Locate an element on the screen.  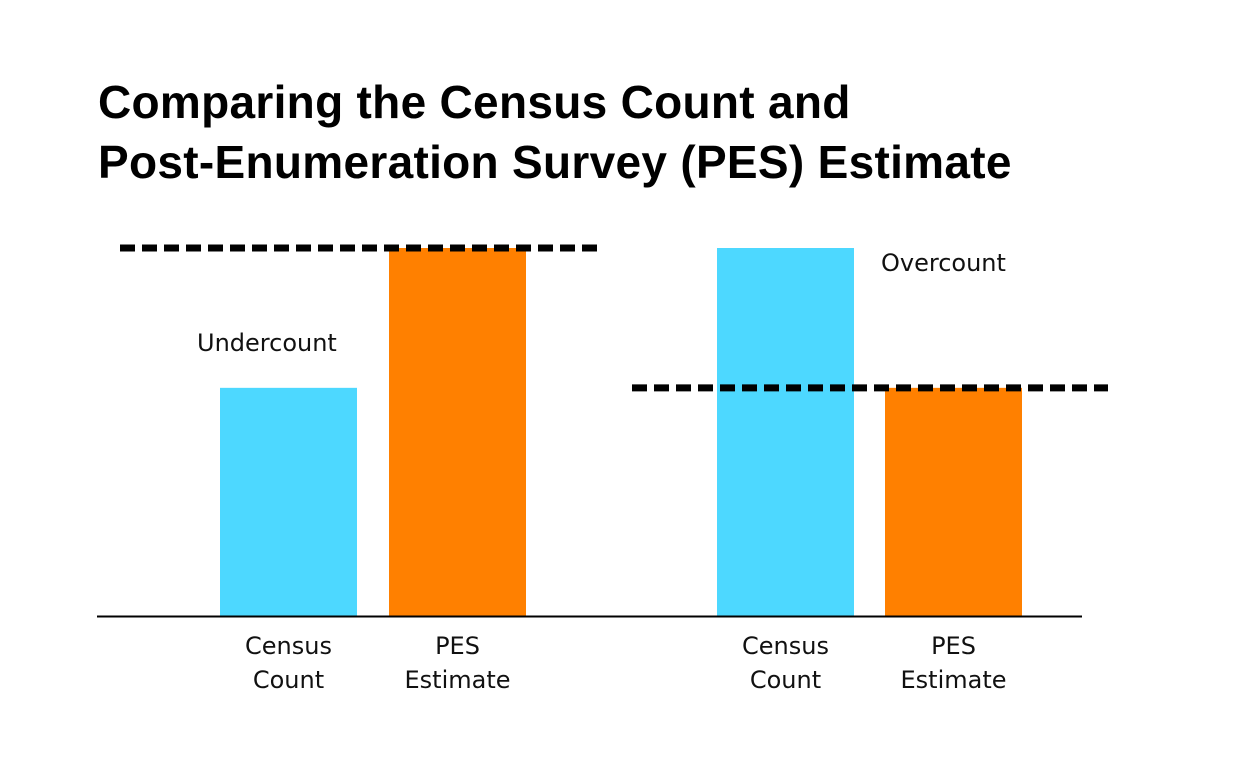
chart-title-line-1: Comparing the Census Count and is located at coordinates (474, 102).